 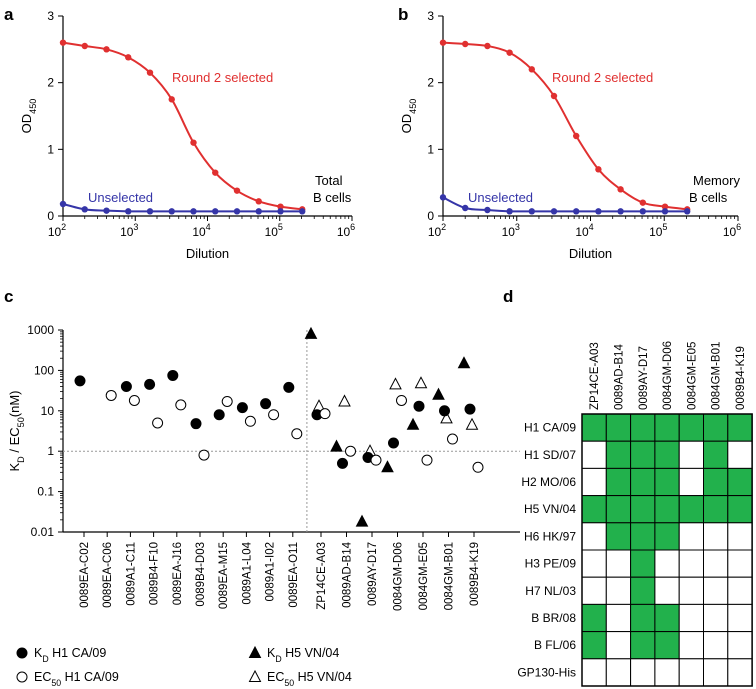 I want to click on x-tick-label: 10⁶, so click(x=732, y=230).